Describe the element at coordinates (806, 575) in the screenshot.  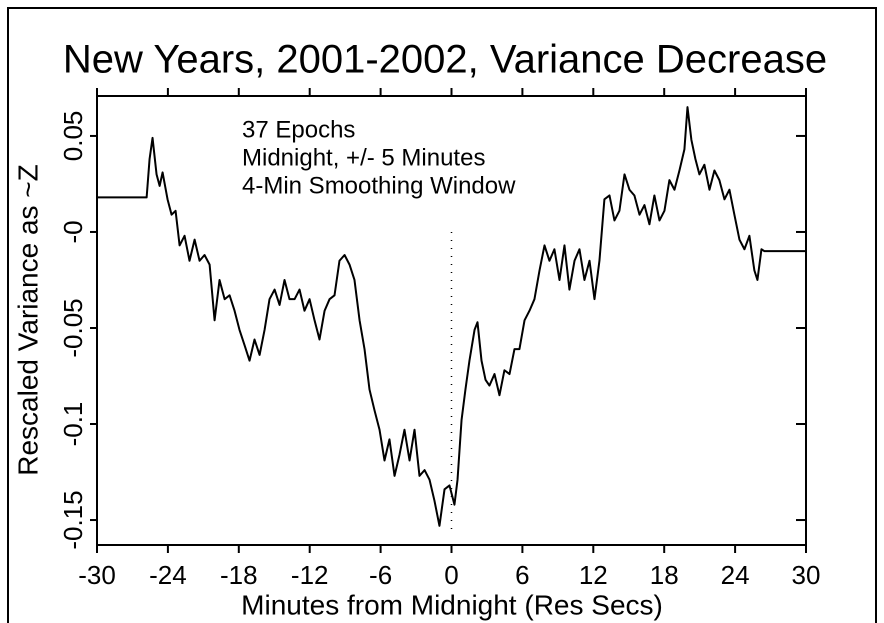
I see `x-tick-label: 30` at that location.